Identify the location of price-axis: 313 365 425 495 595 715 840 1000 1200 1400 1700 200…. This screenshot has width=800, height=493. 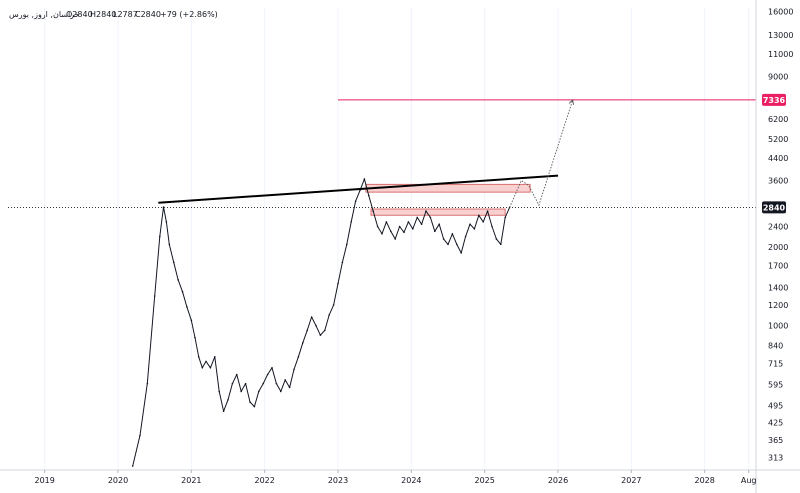
(774, 246).